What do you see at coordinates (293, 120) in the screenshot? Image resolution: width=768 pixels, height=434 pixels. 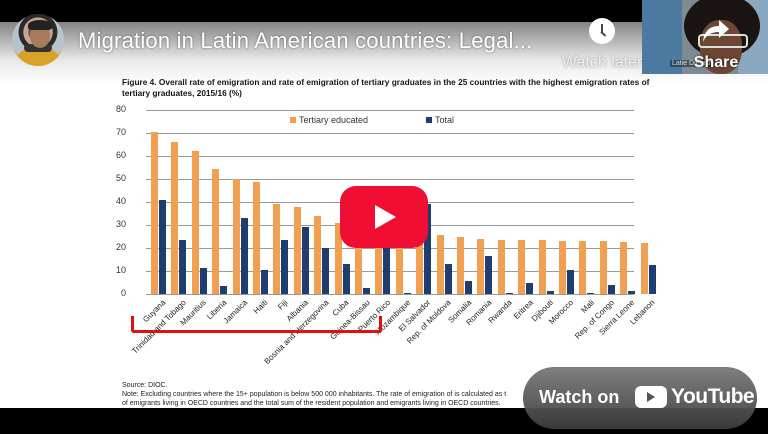 I see `legend-swatch-tertiary` at bounding box center [293, 120].